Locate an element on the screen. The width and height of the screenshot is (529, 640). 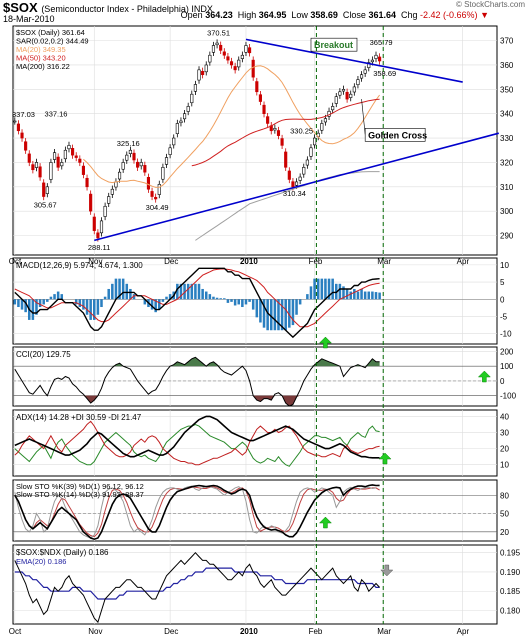
cci-tick-label: -100 is located at coordinates (508, 396).